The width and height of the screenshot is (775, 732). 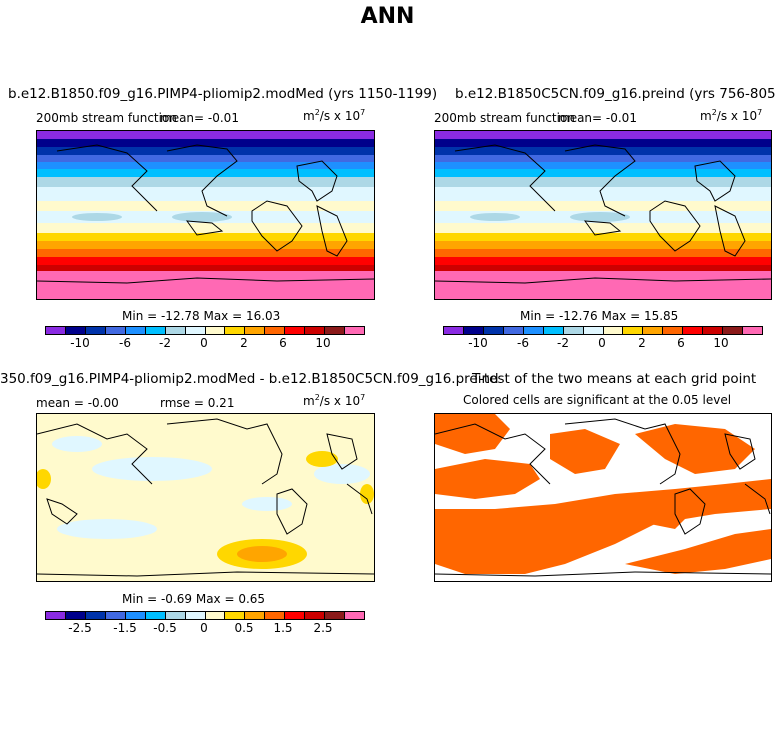 I want to click on panel3-mean: mean = -0.00, so click(x=77, y=403).